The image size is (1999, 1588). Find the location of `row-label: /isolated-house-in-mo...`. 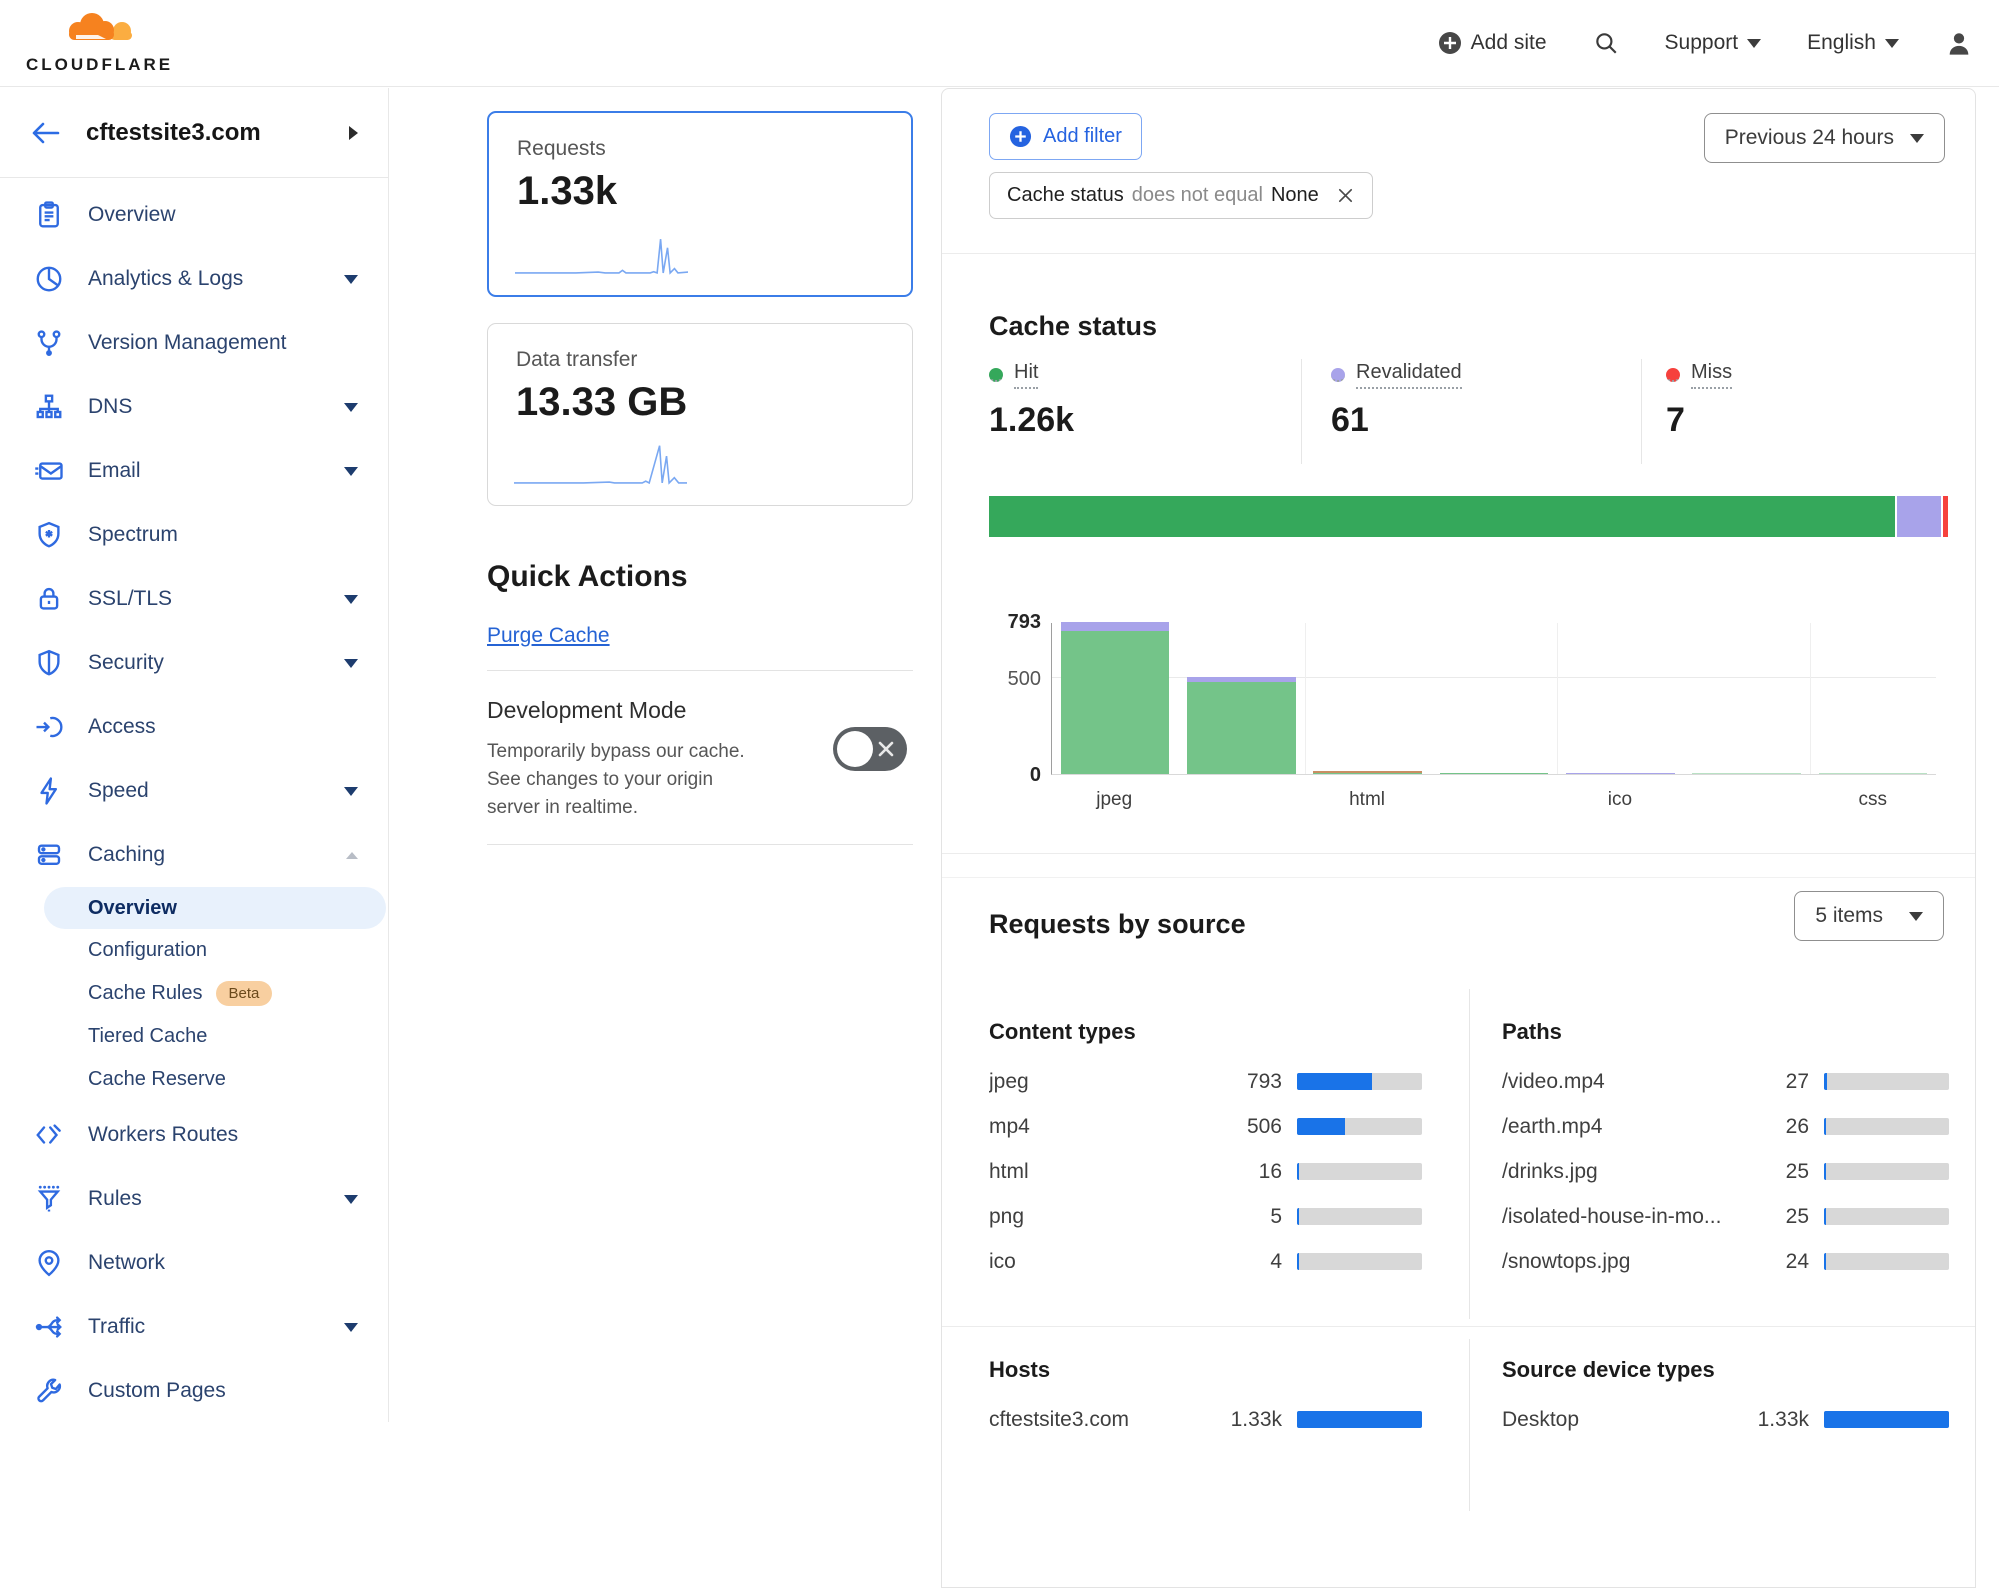

row-label: /isolated-house-in-mo... is located at coordinates (1612, 1216).